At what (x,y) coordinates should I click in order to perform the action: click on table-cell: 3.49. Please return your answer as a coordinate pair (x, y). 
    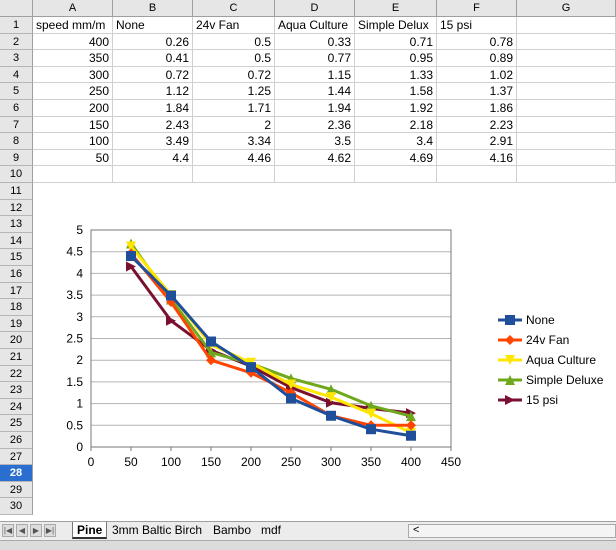
    Looking at the image, I should click on (153, 141).